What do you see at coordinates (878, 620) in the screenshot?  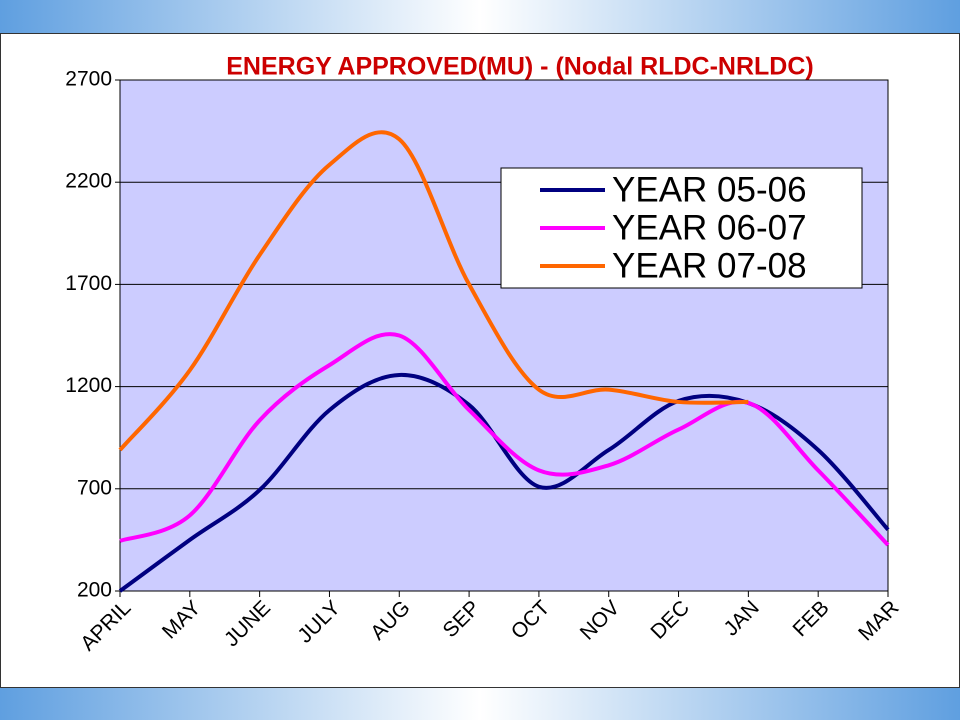 I see `x-tick-label: MAR` at bounding box center [878, 620].